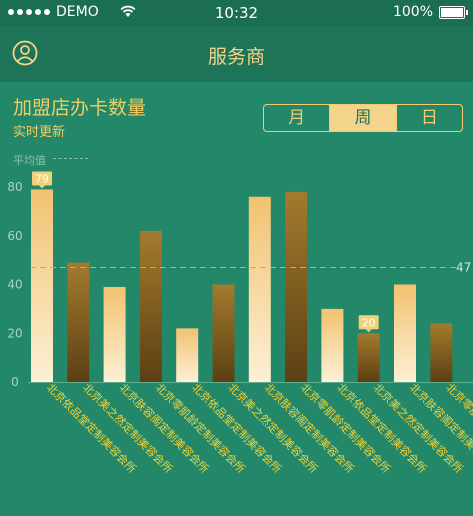 This screenshot has height=516, width=473. Describe the element at coordinates (463, 267) in the screenshot. I see `average-value-label: 47` at that location.